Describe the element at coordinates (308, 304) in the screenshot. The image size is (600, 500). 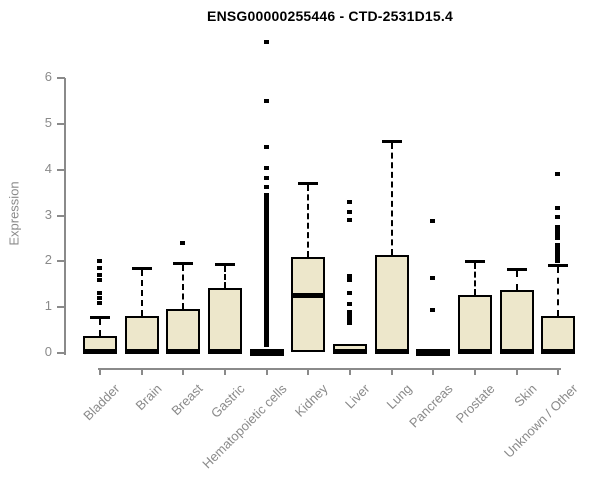
I see `box-kidney` at that location.